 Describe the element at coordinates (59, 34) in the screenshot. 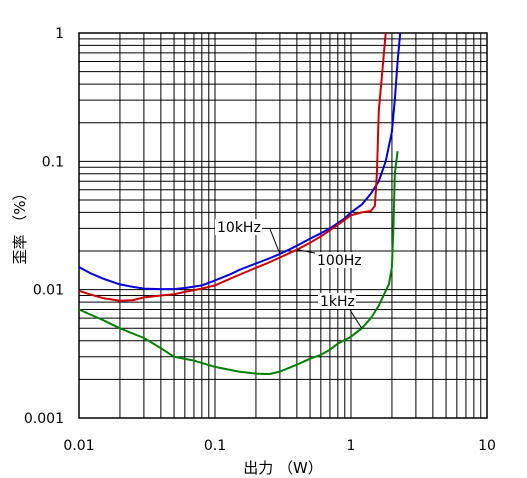

I see `y-tick-label: 1` at that location.